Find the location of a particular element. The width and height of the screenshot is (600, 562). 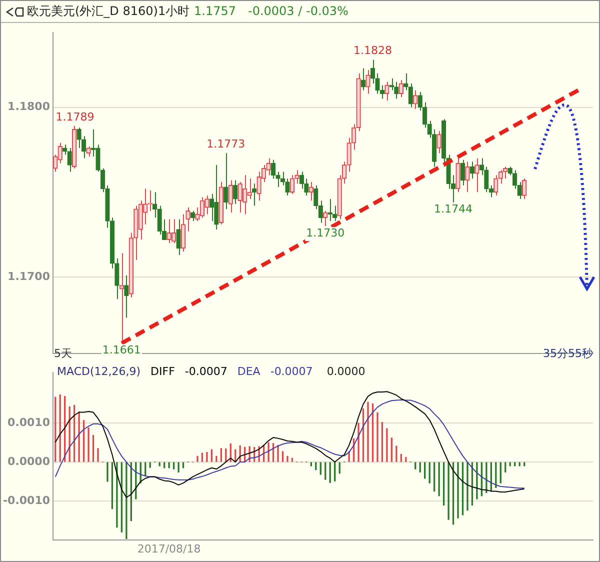

chart-title: 欧元美元(外汇_D 8160)1小时 is located at coordinates (108, 11).